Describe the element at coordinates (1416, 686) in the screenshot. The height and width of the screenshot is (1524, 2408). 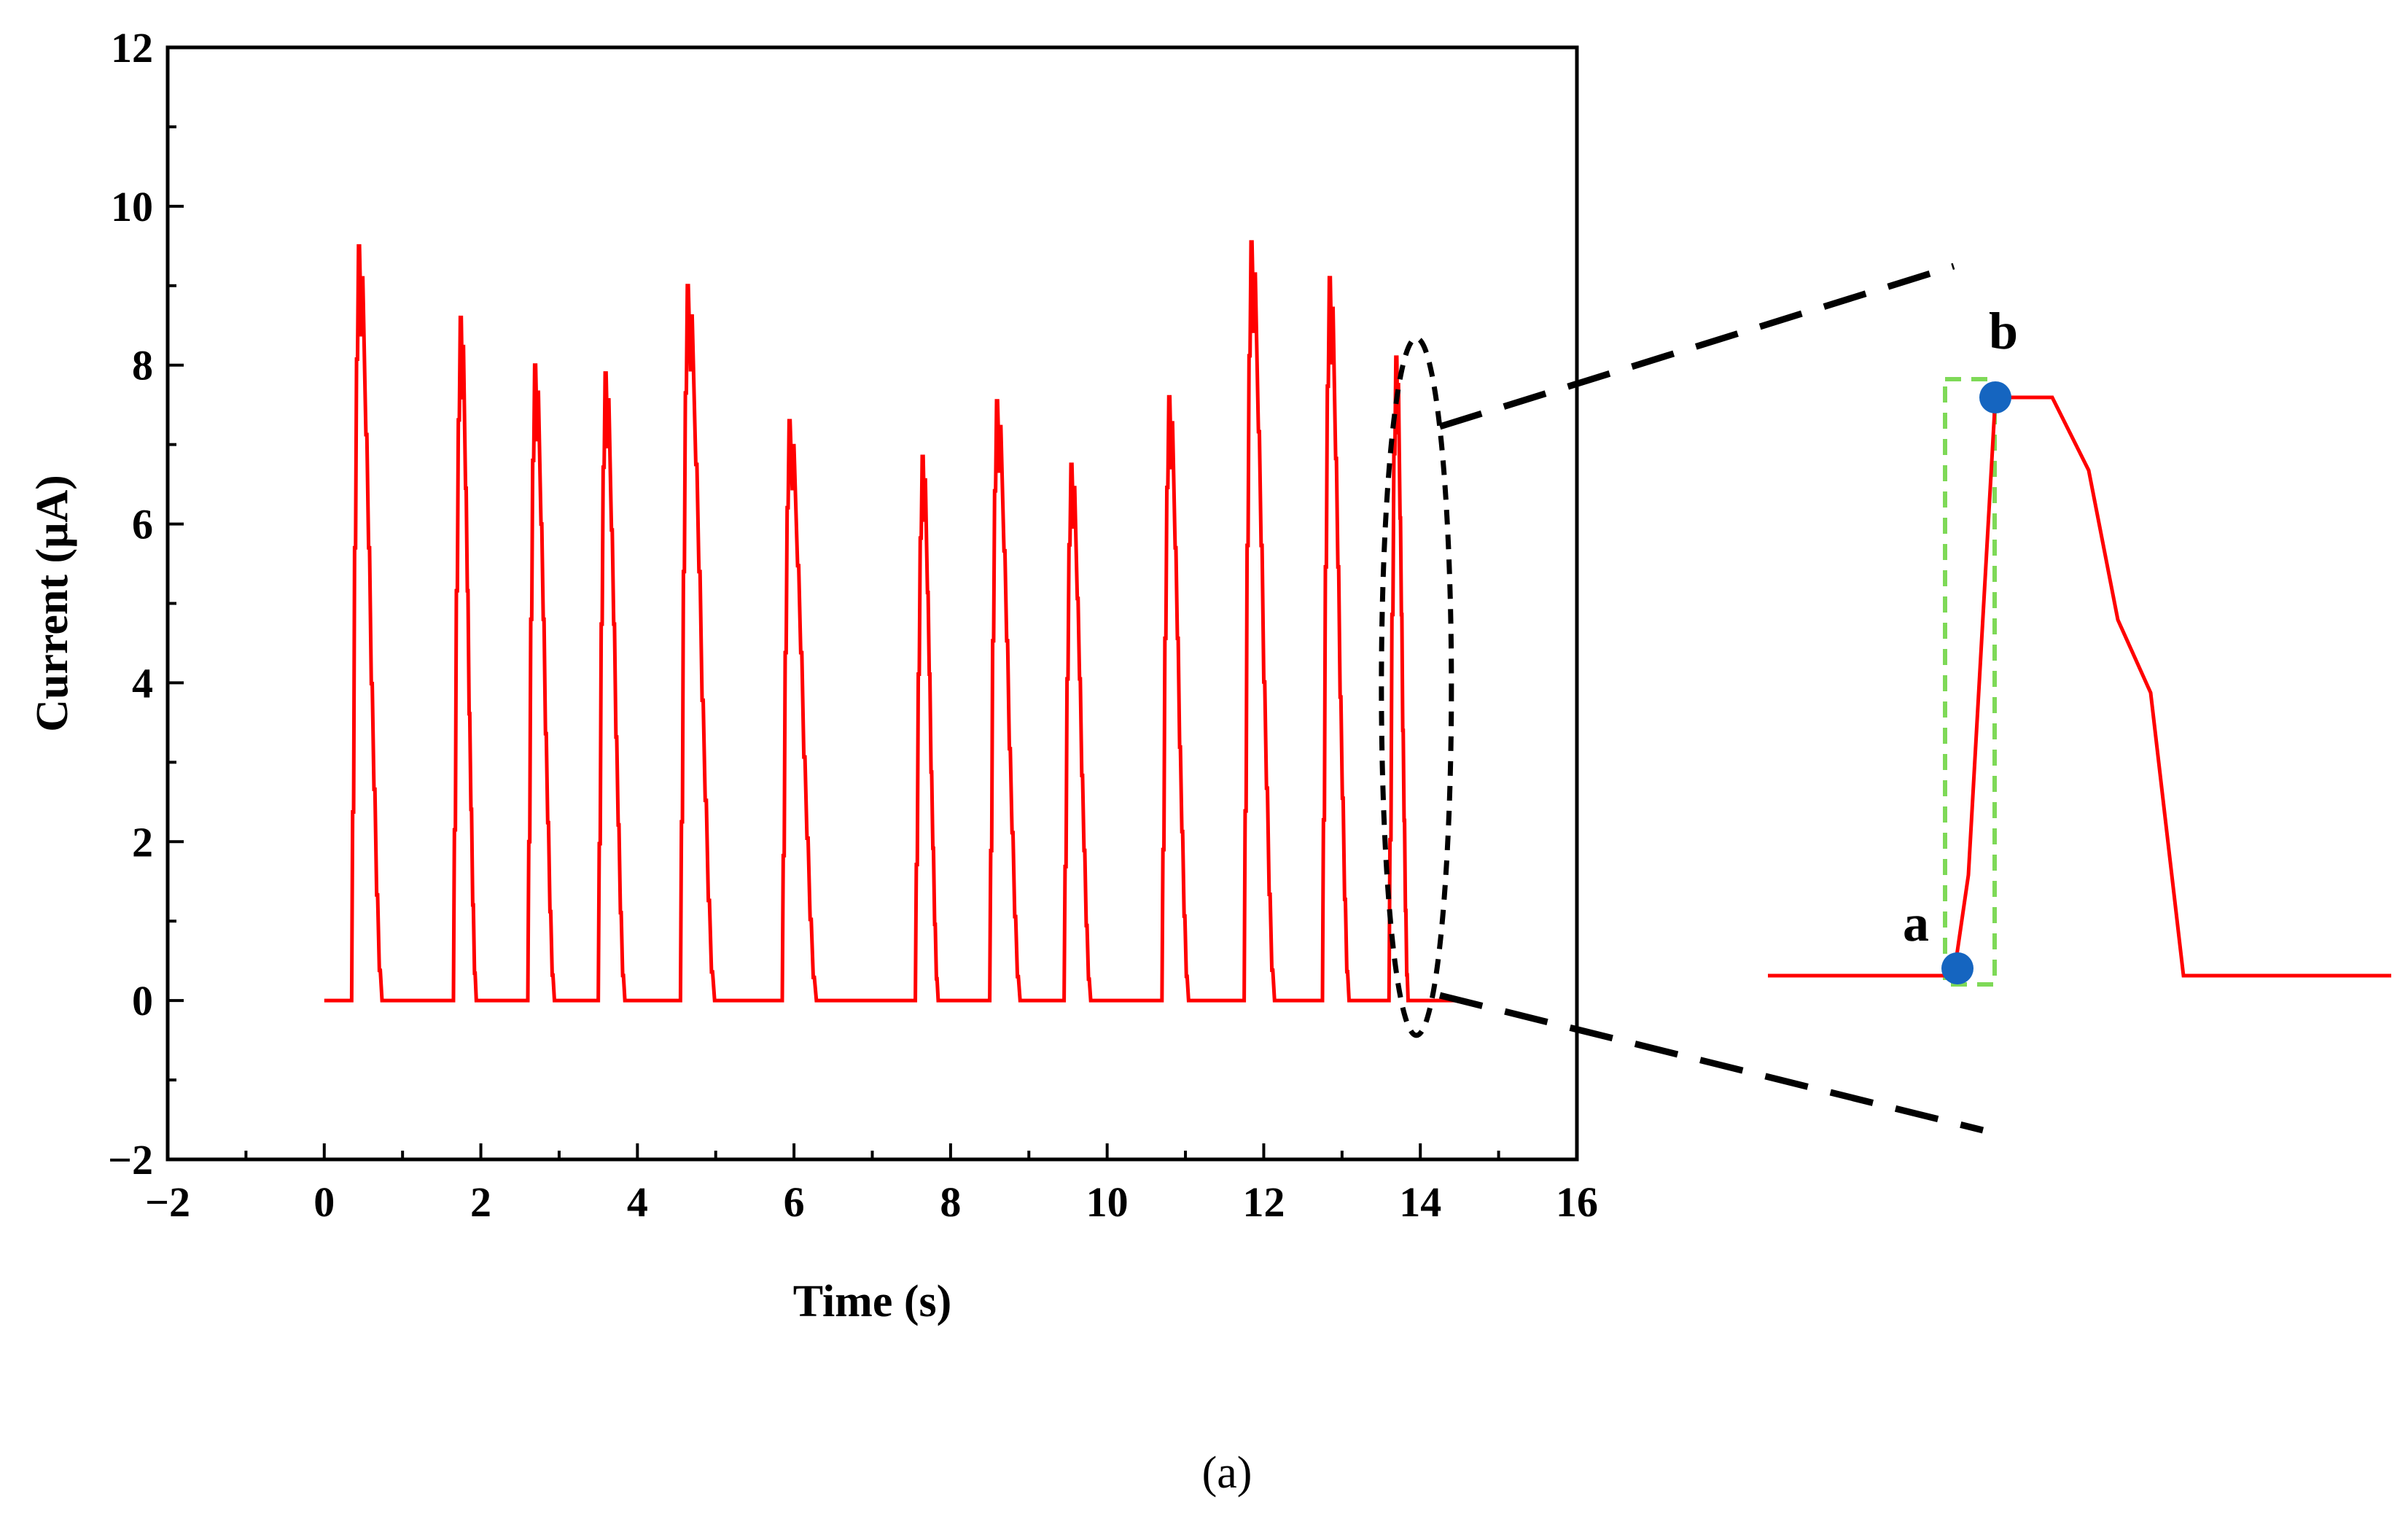
I see `highlight-ellipse` at that location.